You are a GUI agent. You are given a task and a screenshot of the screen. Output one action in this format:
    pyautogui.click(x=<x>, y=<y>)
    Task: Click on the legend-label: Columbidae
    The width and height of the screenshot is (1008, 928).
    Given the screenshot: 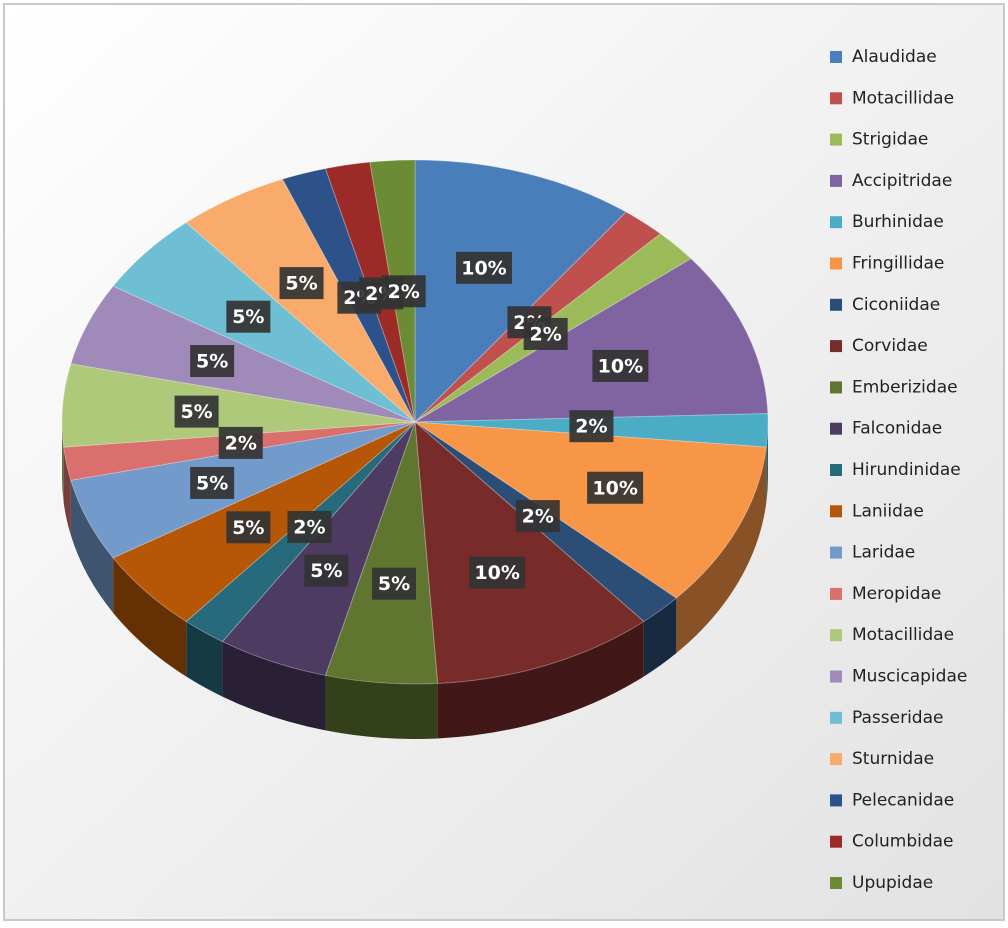 What is the action you would take?
    pyautogui.click(x=903, y=842)
    